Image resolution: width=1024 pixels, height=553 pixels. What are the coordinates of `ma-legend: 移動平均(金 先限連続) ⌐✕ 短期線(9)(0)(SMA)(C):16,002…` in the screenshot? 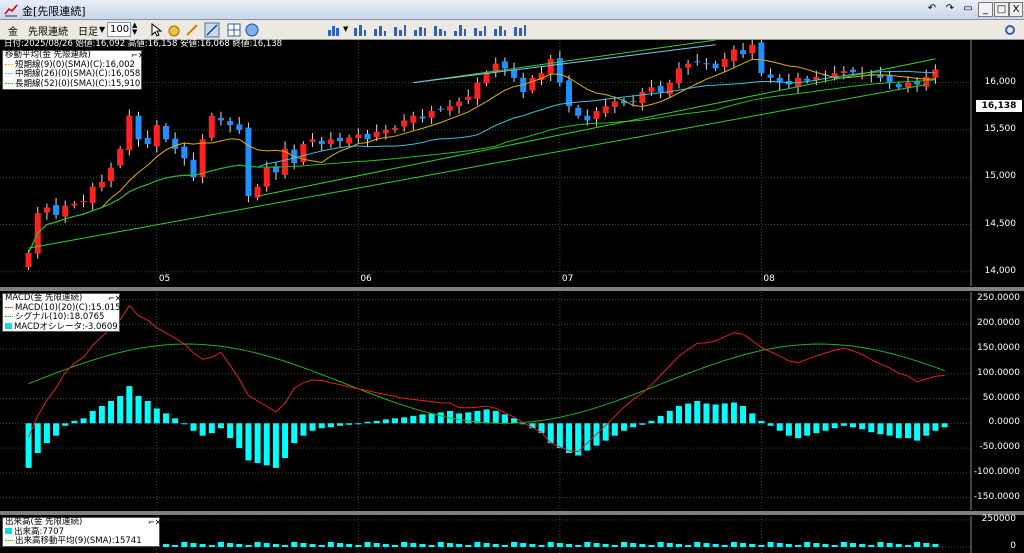 It's located at (73, 70).